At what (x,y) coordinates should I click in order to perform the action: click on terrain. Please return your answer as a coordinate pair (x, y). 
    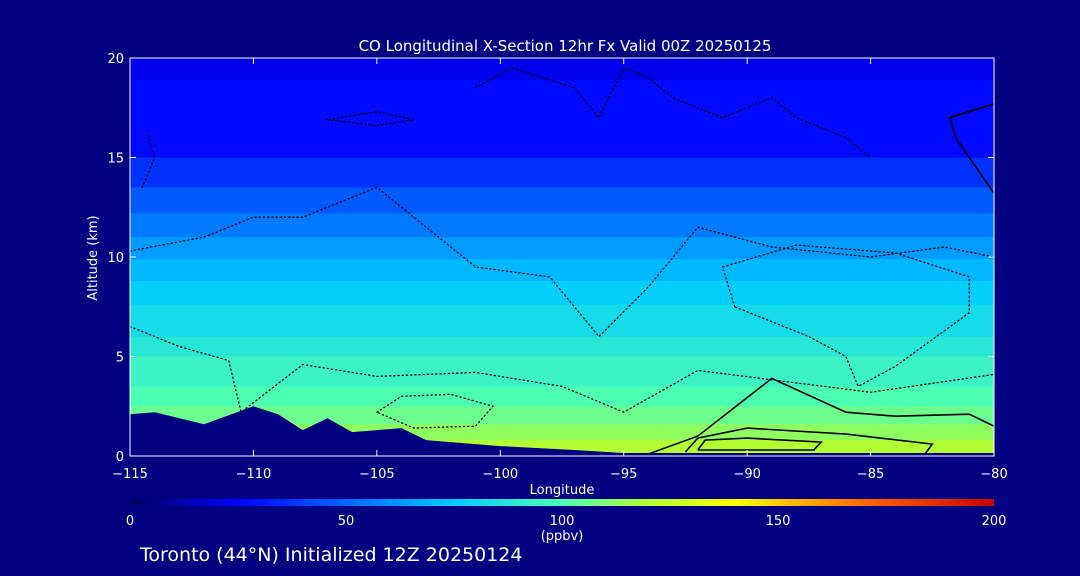
    Looking at the image, I should click on (562, 431).